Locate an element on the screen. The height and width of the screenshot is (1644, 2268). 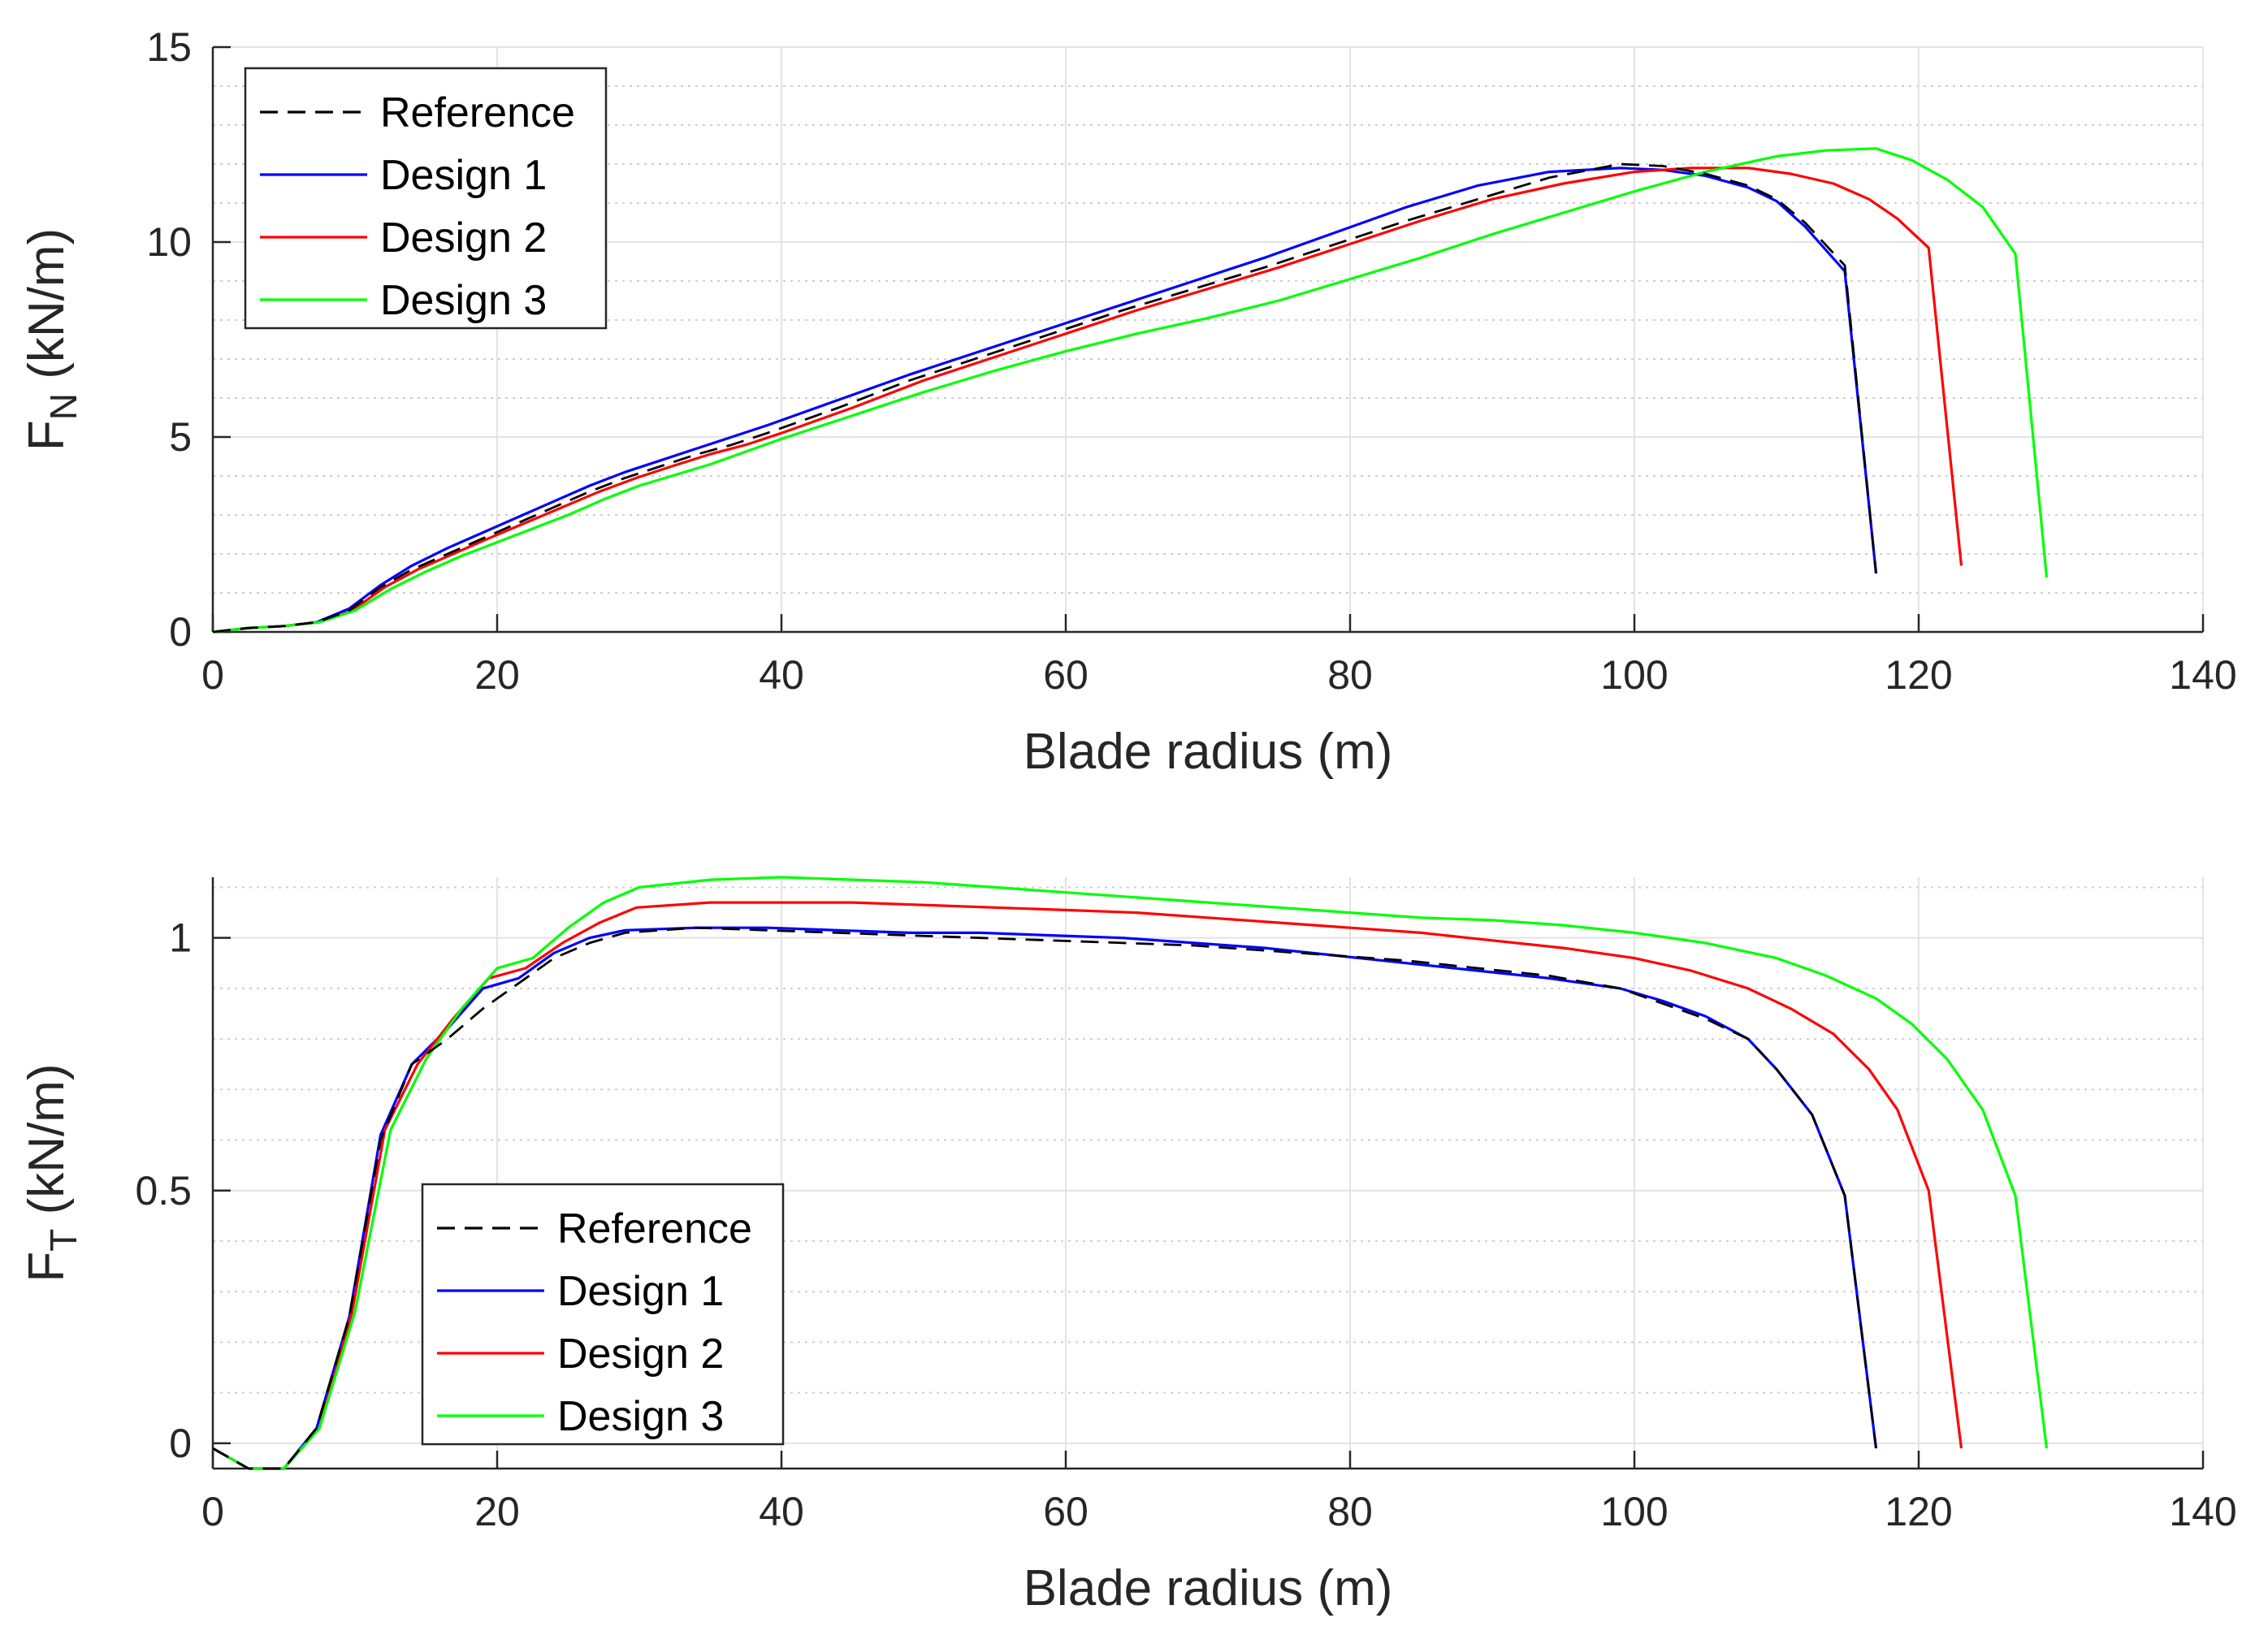
y-axis-label: FT (kN/m) is located at coordinates (52, 1172).